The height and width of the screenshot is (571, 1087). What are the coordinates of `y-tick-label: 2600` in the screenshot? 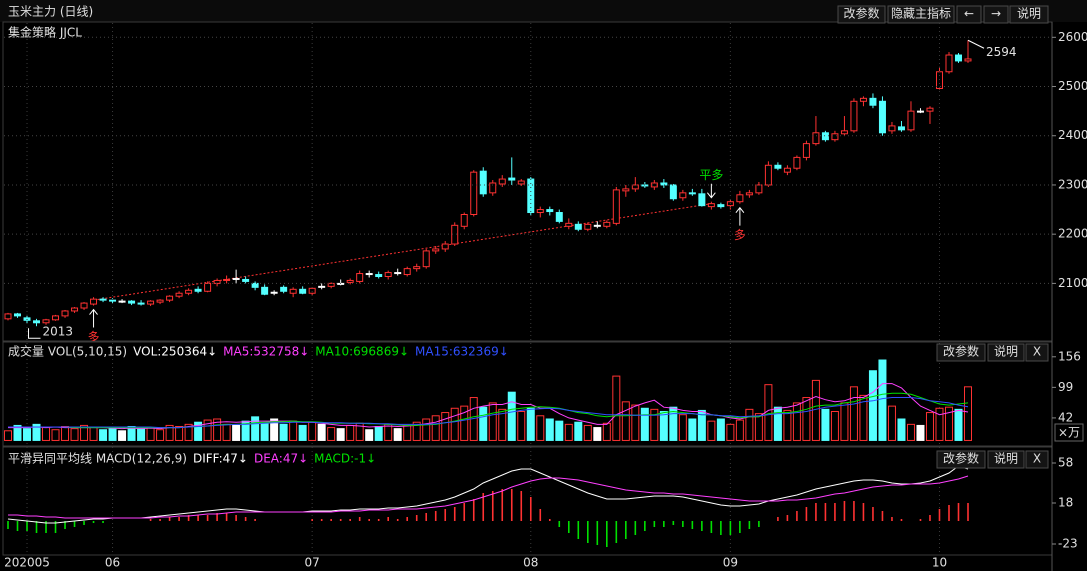 It's located at (1072, 37).